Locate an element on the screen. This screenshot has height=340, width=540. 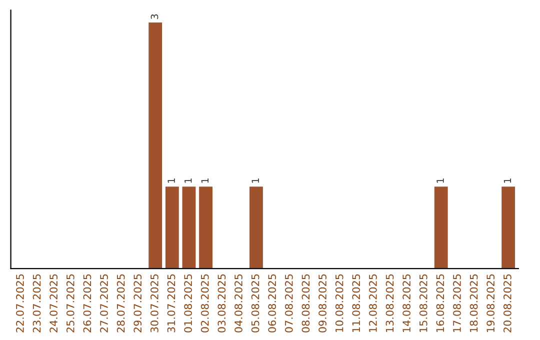
x-tick-label: 08.08.2025 is located at coordinates (306, 303).